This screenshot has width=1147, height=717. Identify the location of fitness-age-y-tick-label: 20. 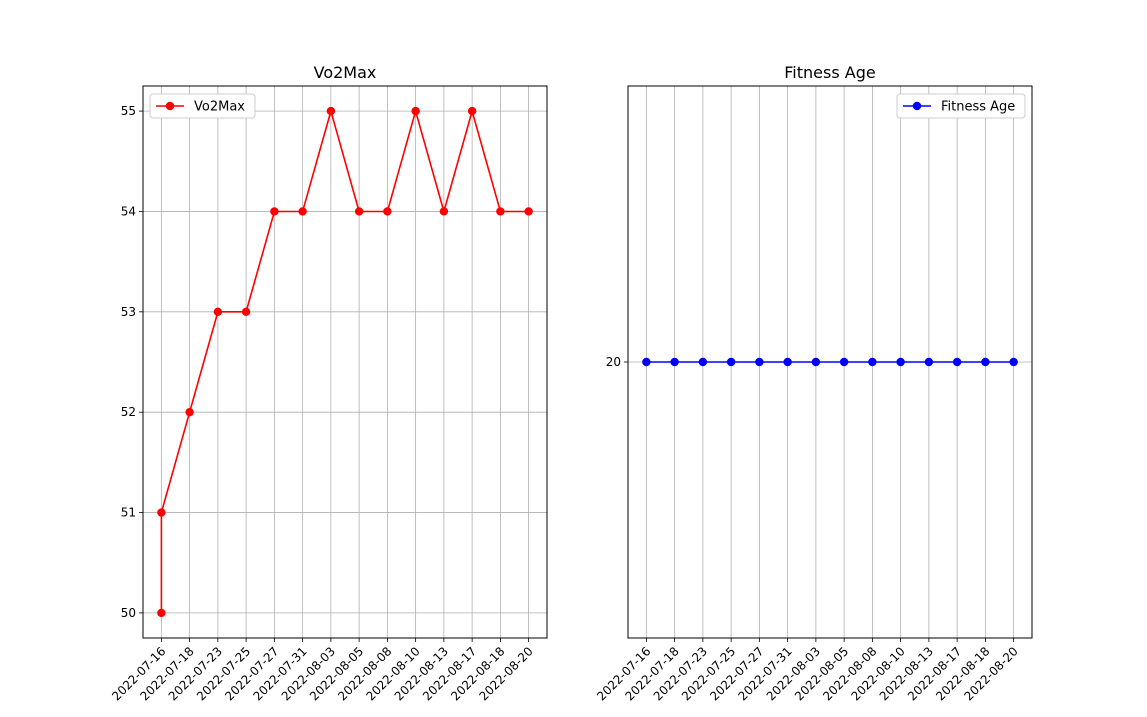
(613, 362).